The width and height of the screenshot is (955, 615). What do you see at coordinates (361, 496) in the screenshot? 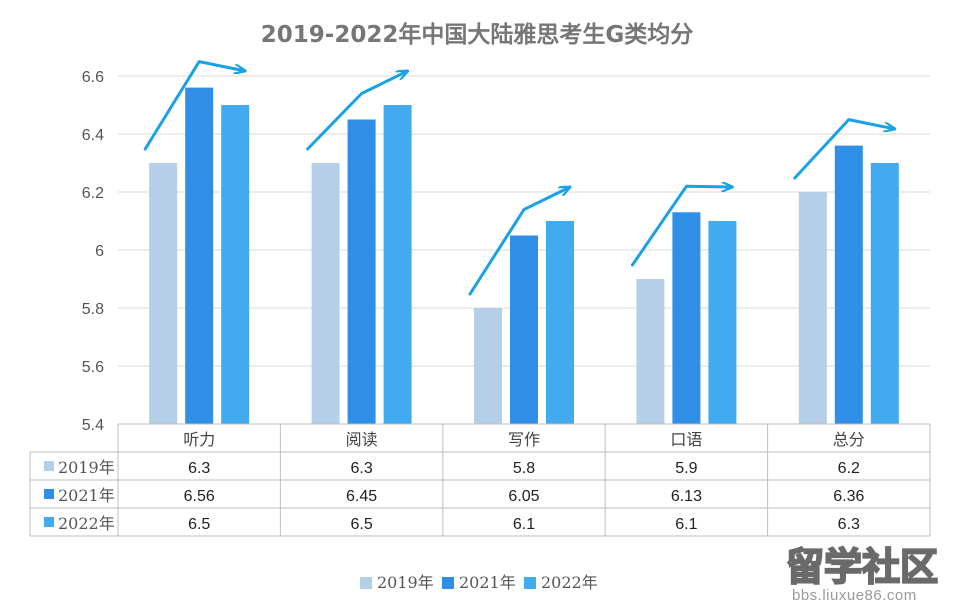
I see `table-cell: 6.45` at bounding box center [361, 496].